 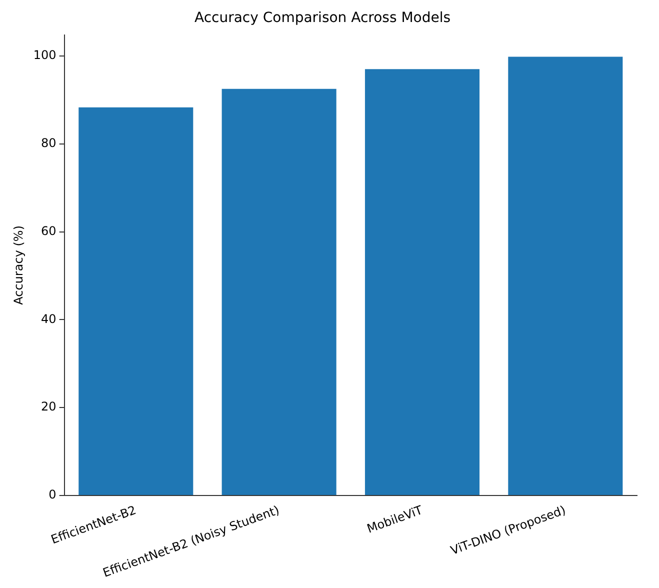 I want to click on y-tick-label: 40, so click(x=48, y=319).